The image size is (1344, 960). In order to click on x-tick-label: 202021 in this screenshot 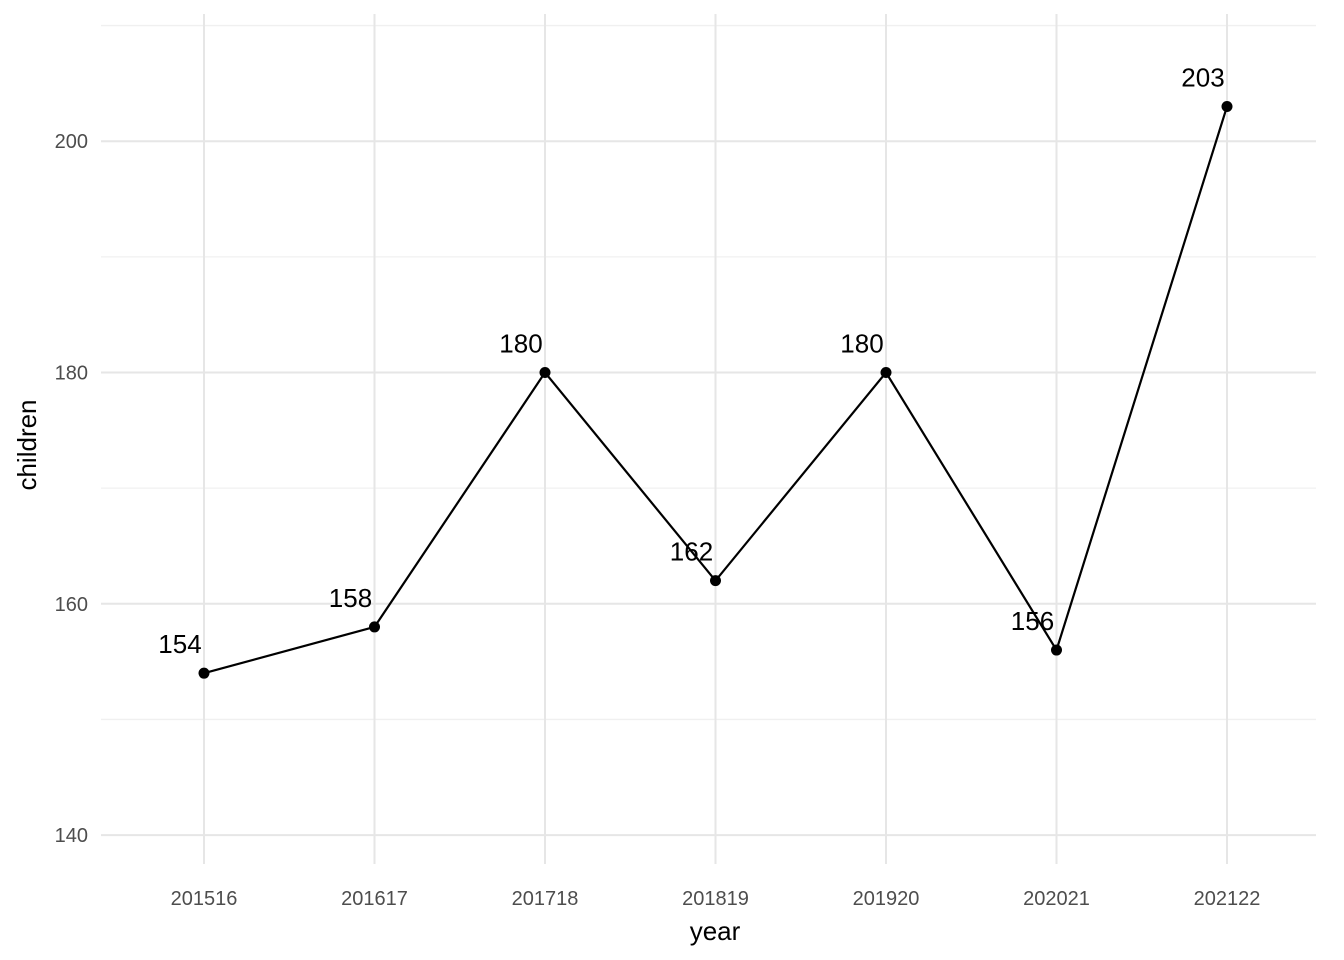, I will do `click(1056, 899)`.